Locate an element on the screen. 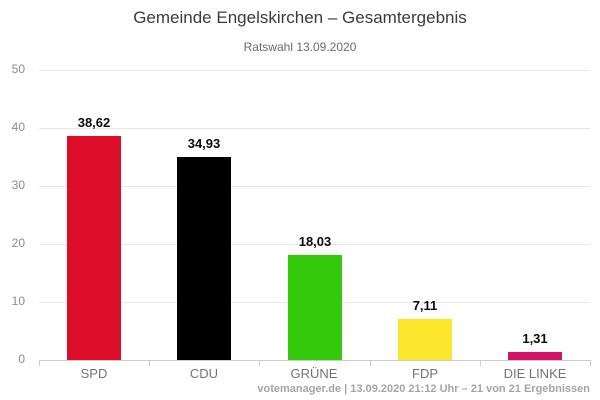  chart-title: Gemeinde Engelskirchen – Gesamtergebnis is located at coordinates (300, 17).